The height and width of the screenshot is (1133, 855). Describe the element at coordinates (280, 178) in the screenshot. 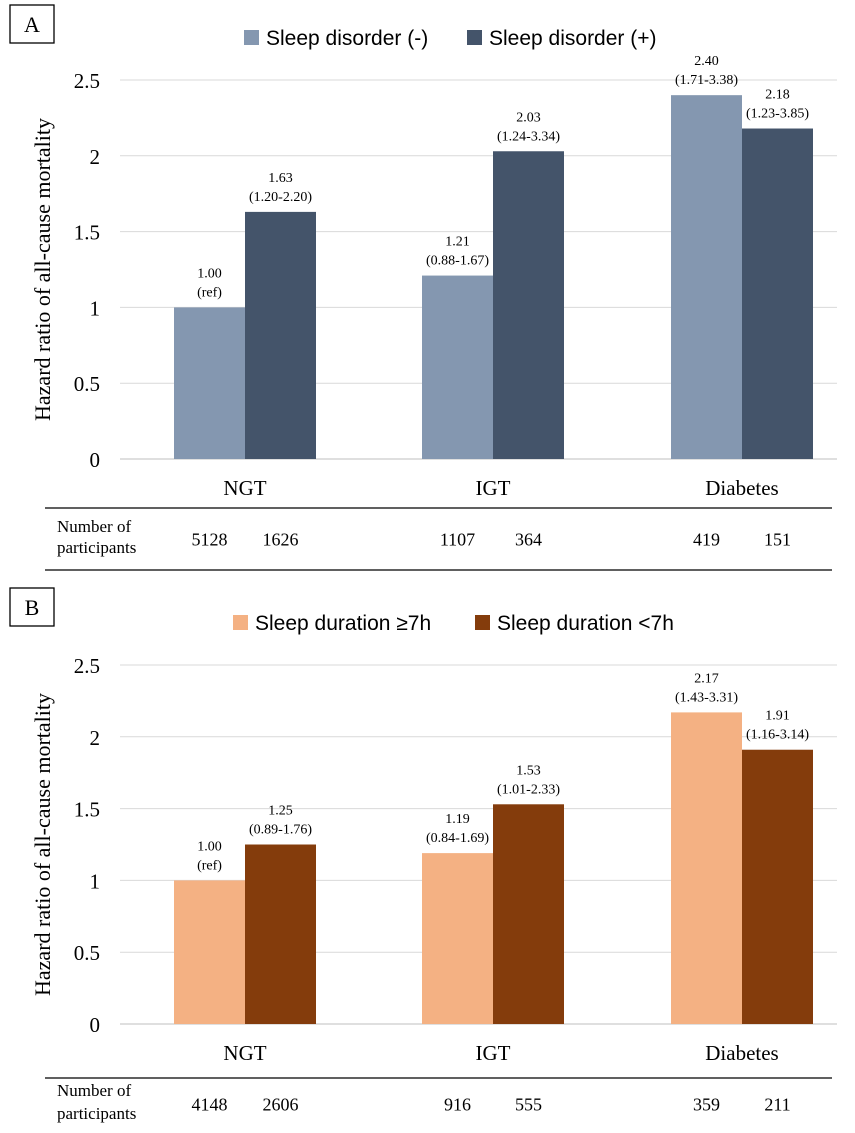

I see `bar-value-label: 1.63` at that location.